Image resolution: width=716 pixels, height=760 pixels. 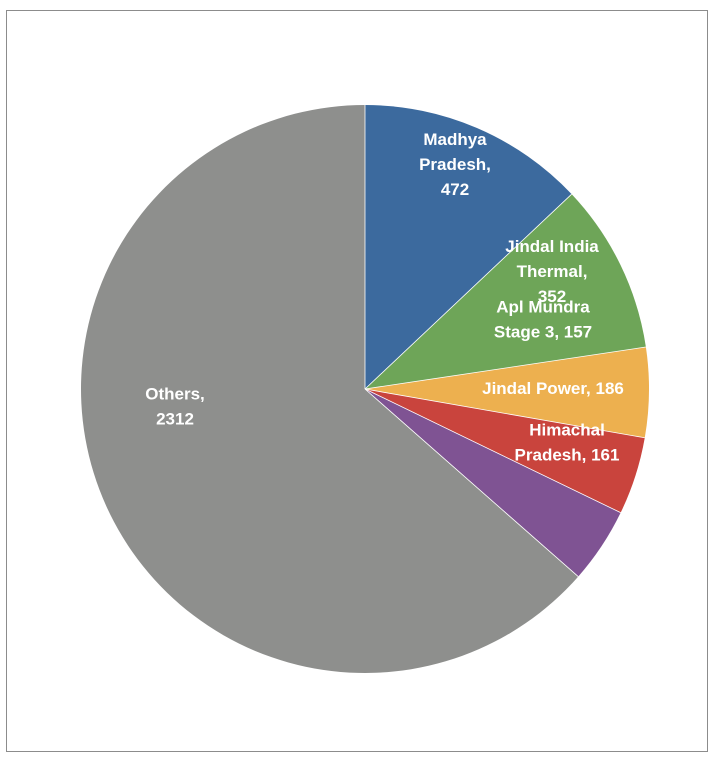 I want to click on pie-slice-himachal-pradesh, so click(x=505, y=451).